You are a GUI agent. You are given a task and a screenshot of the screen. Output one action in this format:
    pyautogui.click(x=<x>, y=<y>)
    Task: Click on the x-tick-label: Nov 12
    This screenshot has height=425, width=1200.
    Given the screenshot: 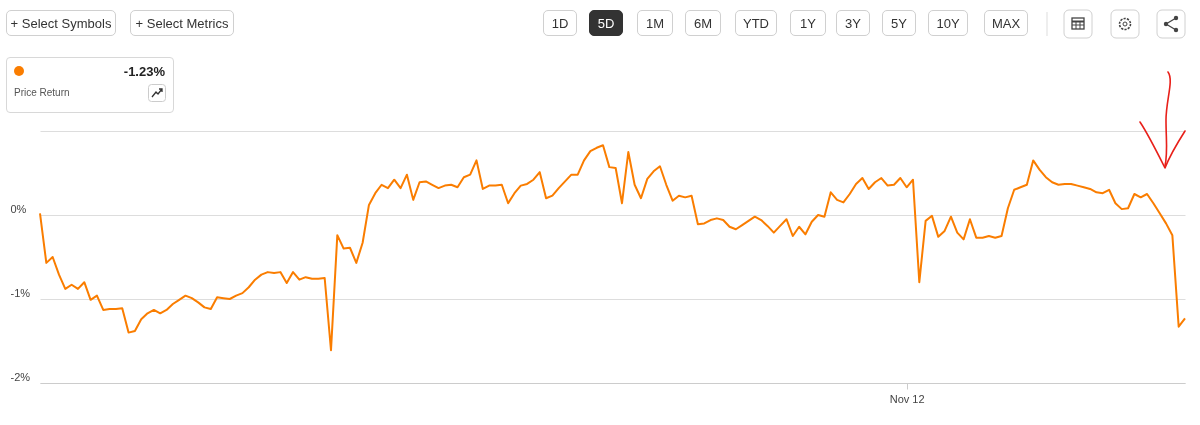 What is the action you would take?
    pyautogui.click(x=907, y=398)
    